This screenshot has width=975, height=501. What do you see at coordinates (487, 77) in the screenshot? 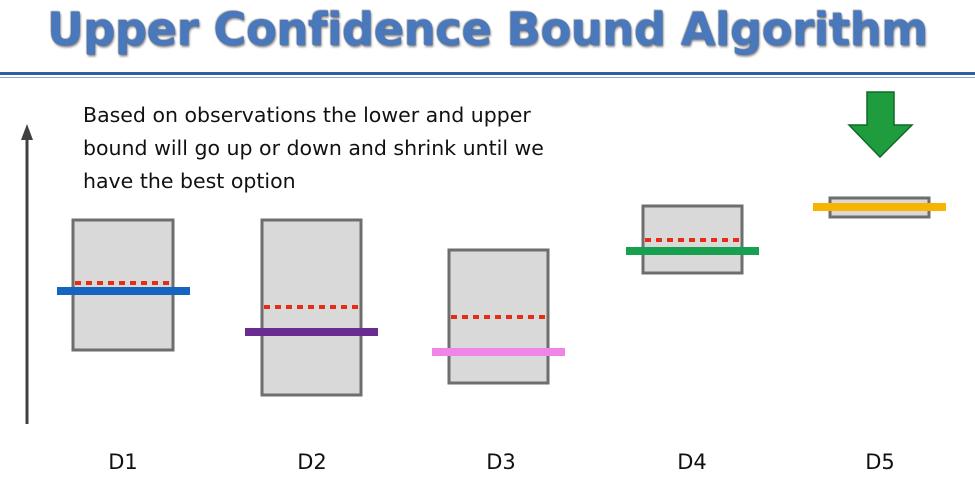
I see `title-divider-thin` at bounding box center [487, 77].